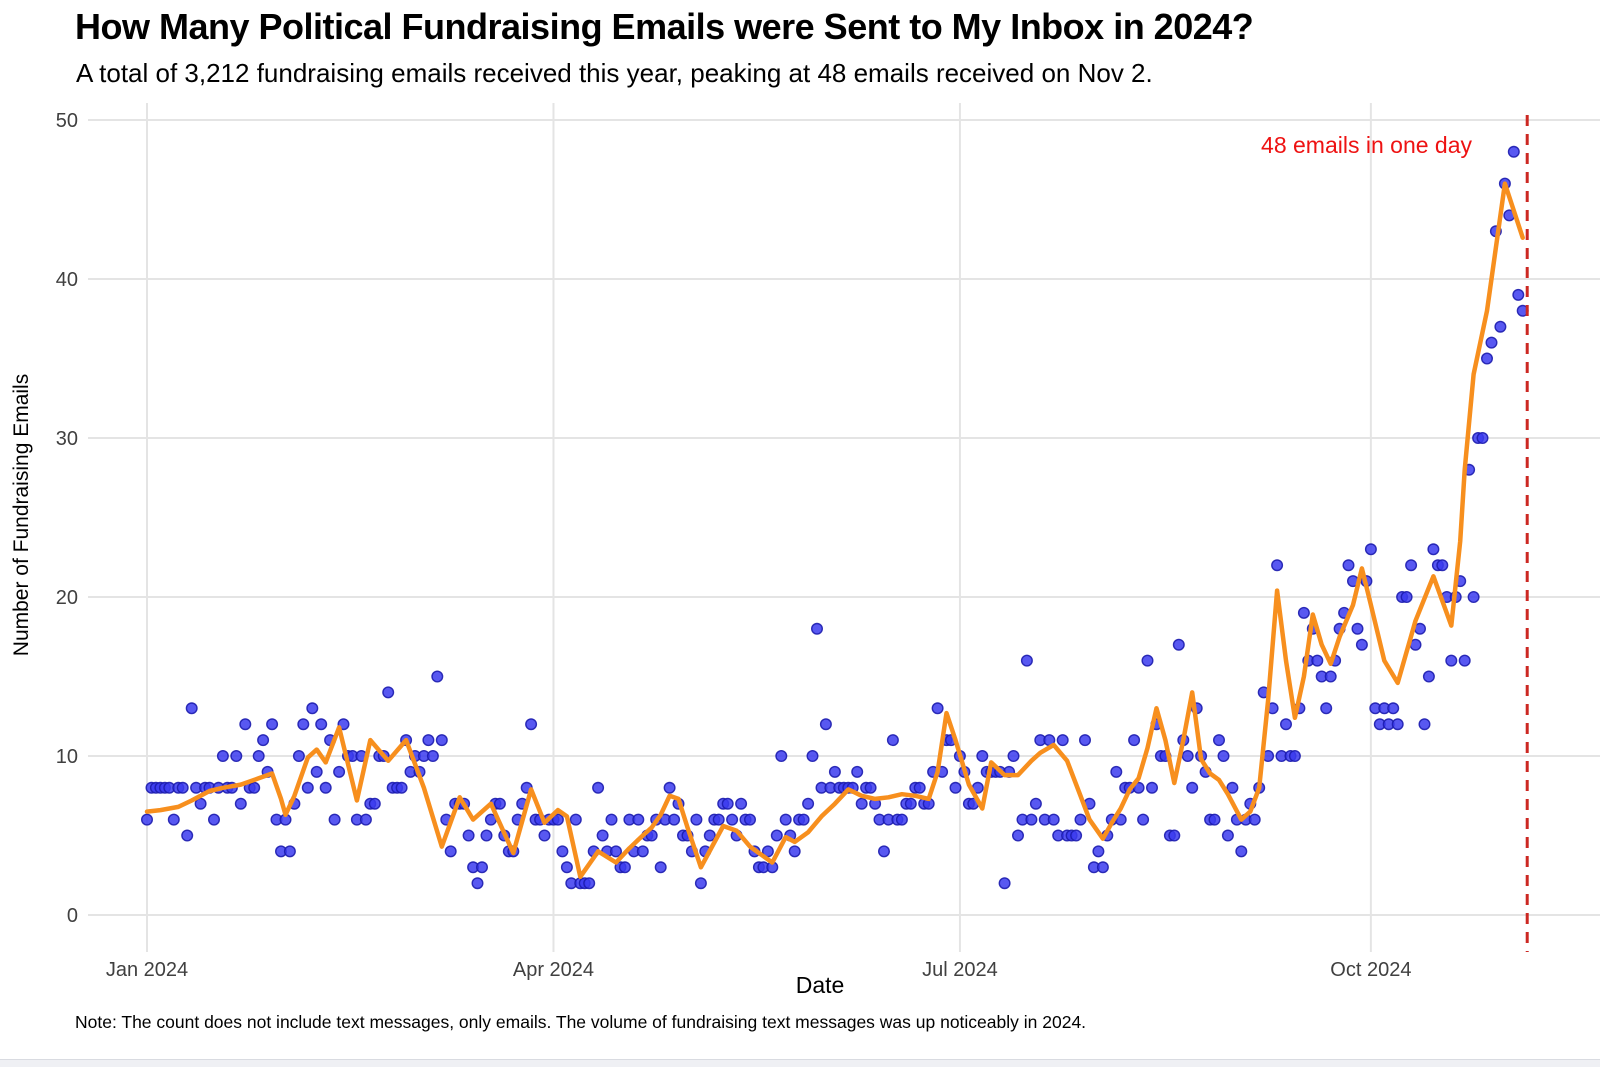 The height and width of the screenshot is (1067, 1600). I want to click on y-tick-label: 10, so click(67, 757).